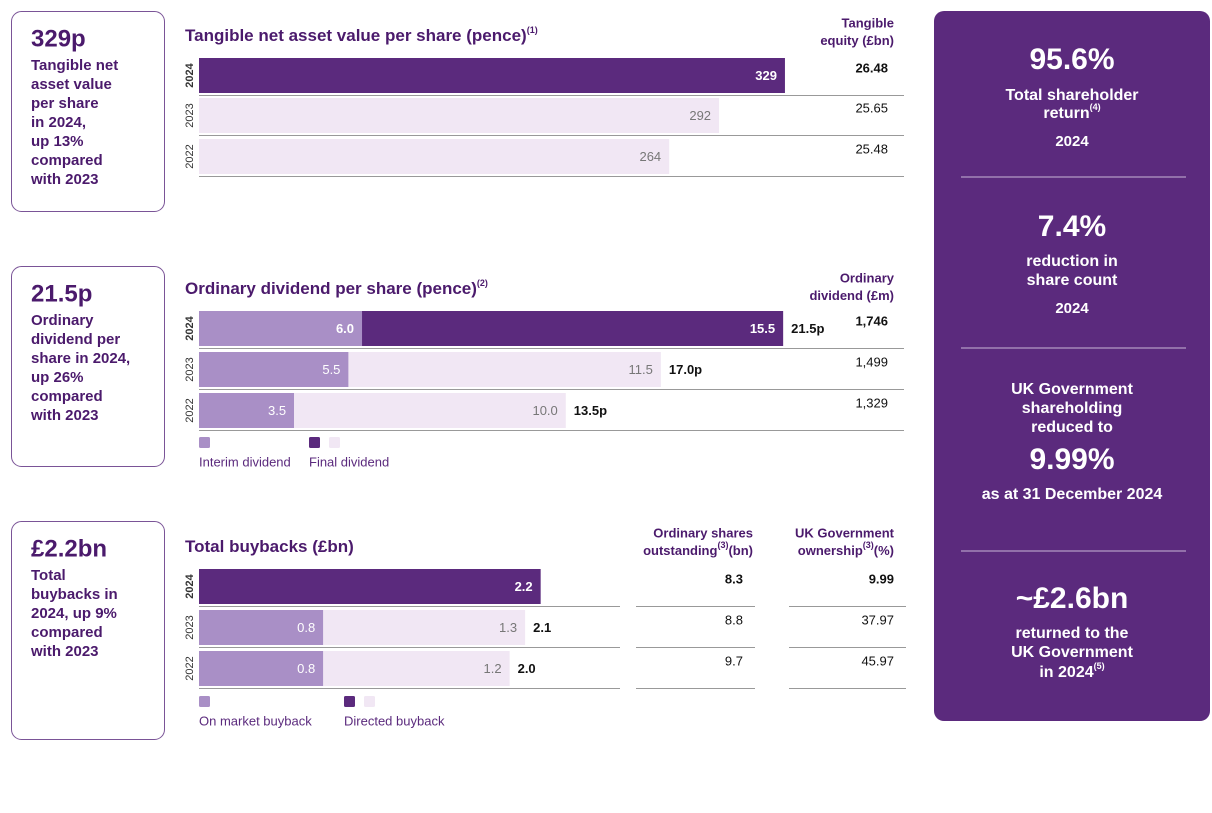  Describe the element at coordinates (255, 720) in the screenshot. I see `legend-label: On market buyback` at that location.